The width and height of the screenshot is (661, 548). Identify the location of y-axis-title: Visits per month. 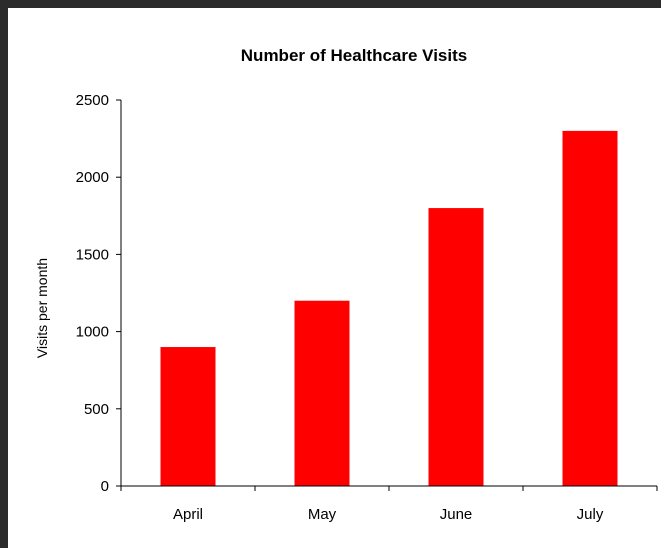
(42, 308).